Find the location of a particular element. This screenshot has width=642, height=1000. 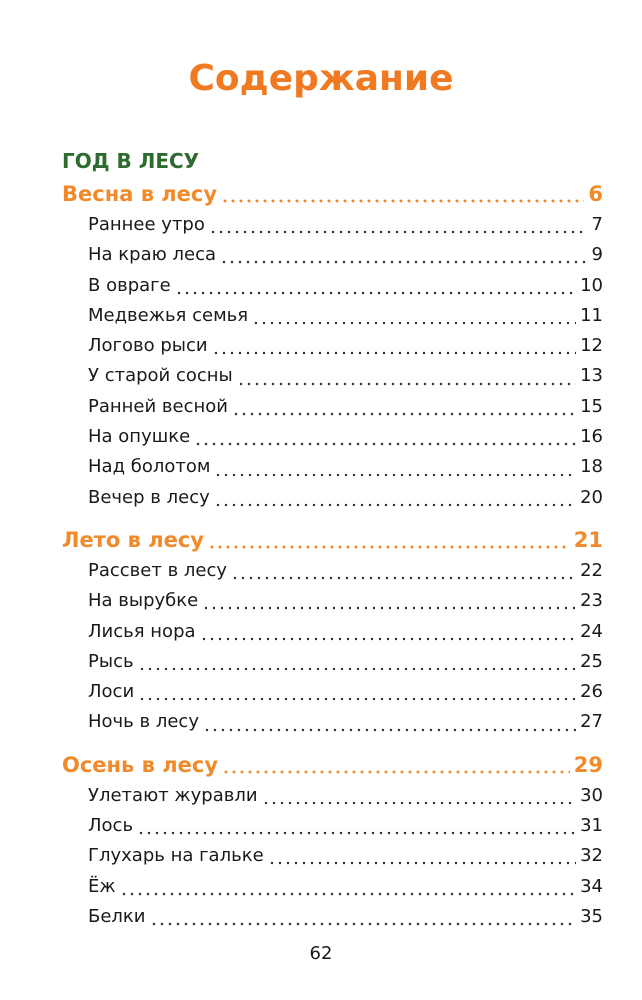

entry-title: В овраге is located at coordinates (129, 285).